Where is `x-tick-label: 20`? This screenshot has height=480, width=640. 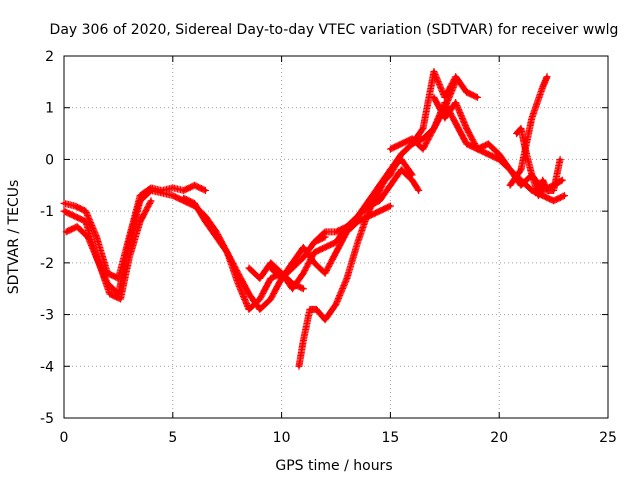 x-tick-label: 20 is located at coordinates (499, 438).